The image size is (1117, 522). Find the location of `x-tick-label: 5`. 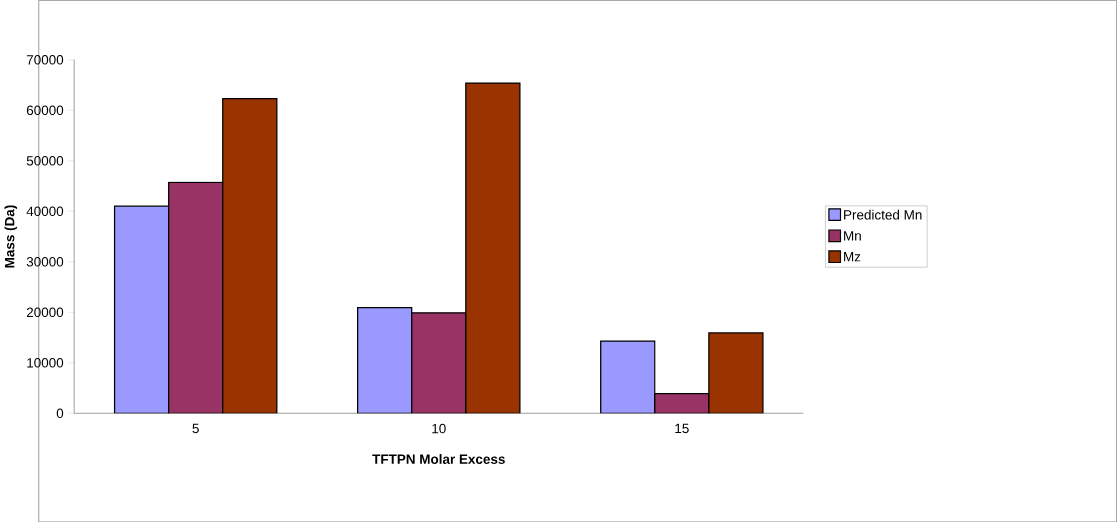

x-tick-label: 5 is located at coordinates (195, 428).